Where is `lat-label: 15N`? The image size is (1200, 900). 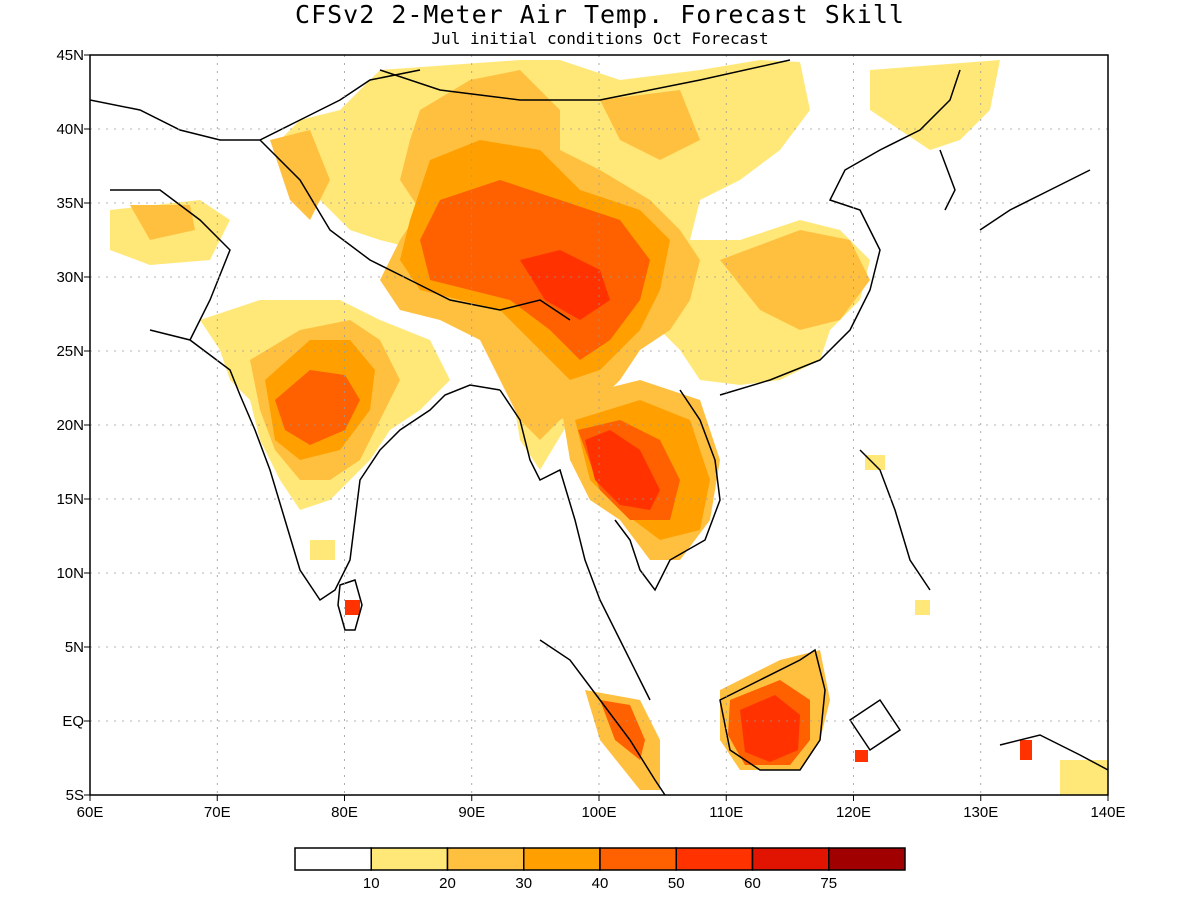
lat-label: 15N is located at coordinates (70, 499).